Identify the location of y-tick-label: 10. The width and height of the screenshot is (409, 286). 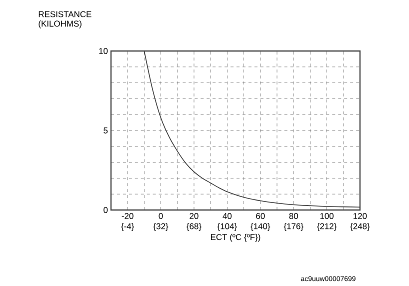
(103, 51).